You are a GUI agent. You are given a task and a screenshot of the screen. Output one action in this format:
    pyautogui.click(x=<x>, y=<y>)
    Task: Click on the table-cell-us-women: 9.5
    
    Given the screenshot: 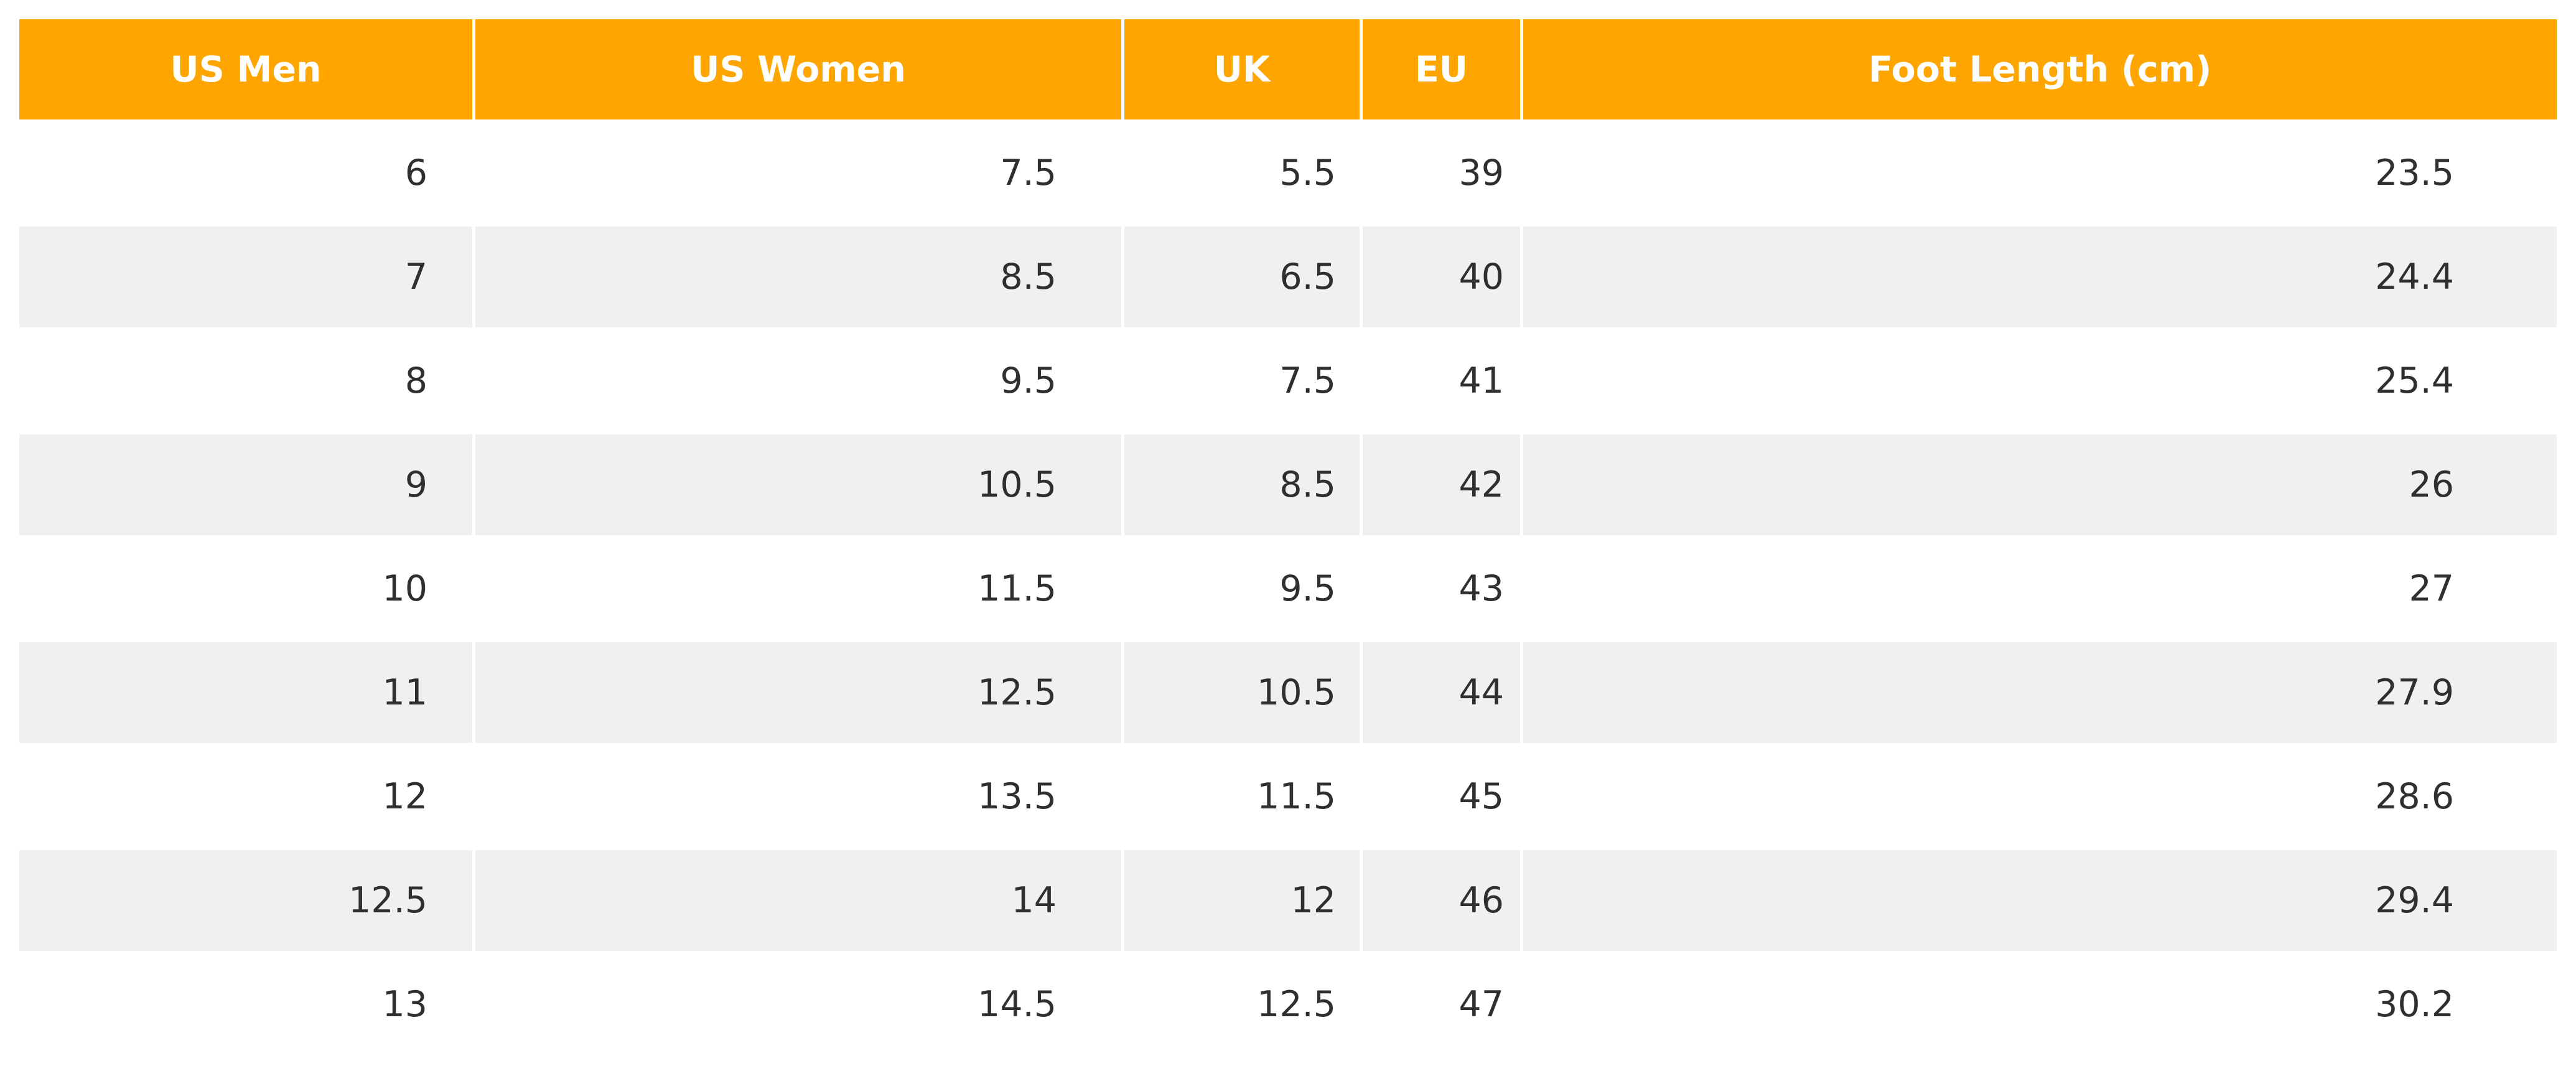 What is the action you would take?
    pyautogui.click(x=800, y=382)
    